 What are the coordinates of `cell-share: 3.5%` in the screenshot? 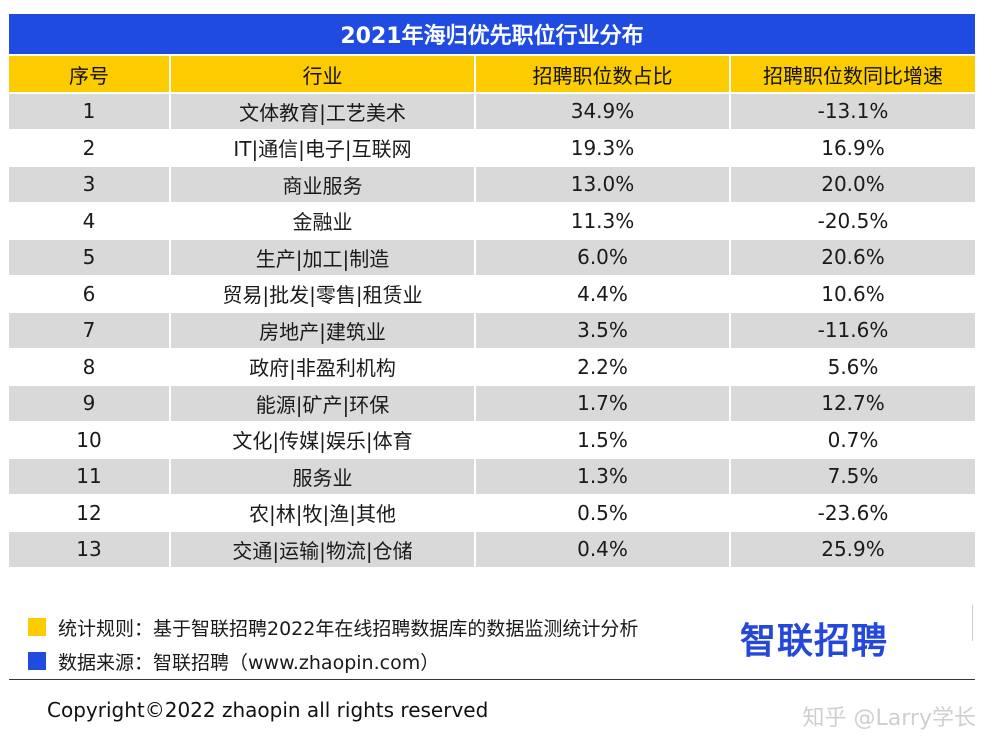 It's located at (601, 330).